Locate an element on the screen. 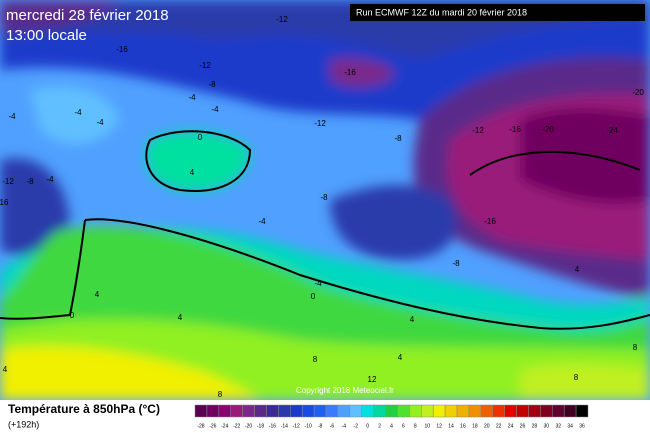 This screenshot has height=433, width=650. colorbar-tick-label: 30 is located at coordinates (547, 426).